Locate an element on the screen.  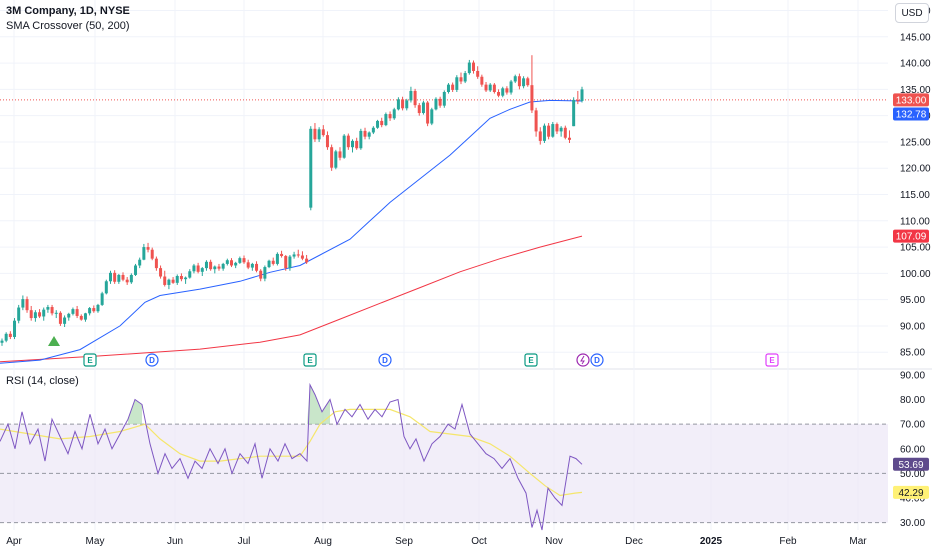
currency-button: USD is located at coordinates (912, 13).